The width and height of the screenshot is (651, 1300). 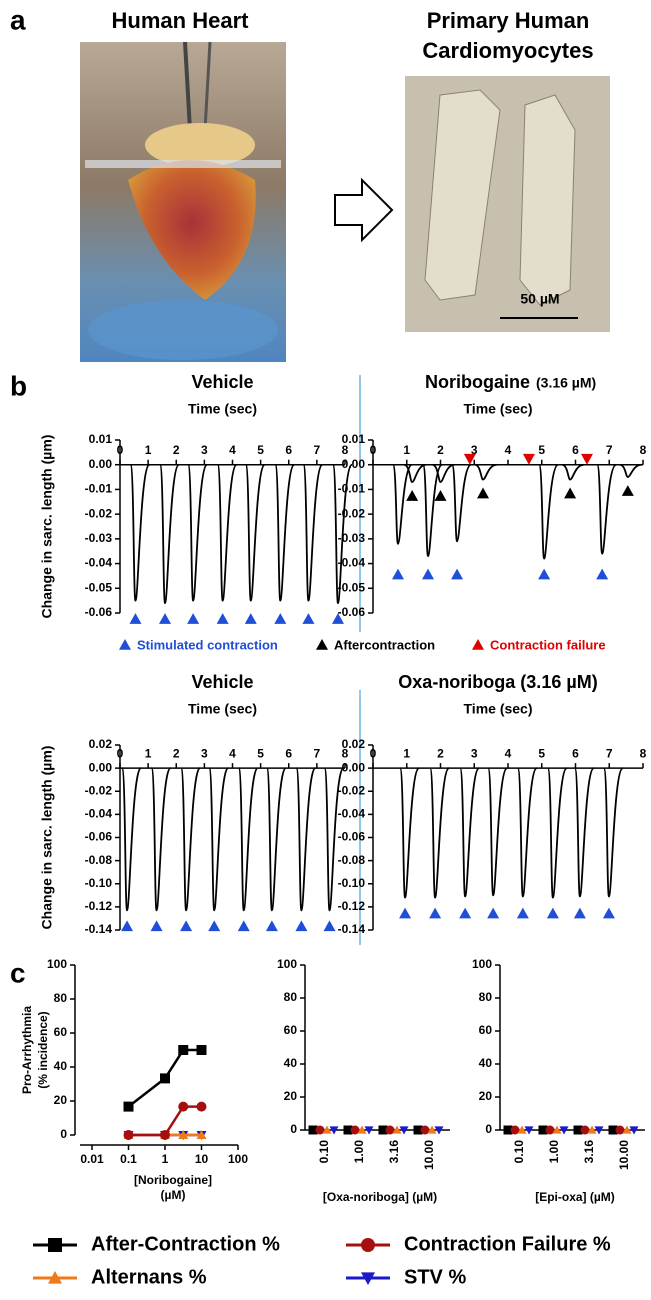 What do you see at coordinates (478, 644) in the screenshot?
I see `legend-marker` at bounding box center [478, 644].